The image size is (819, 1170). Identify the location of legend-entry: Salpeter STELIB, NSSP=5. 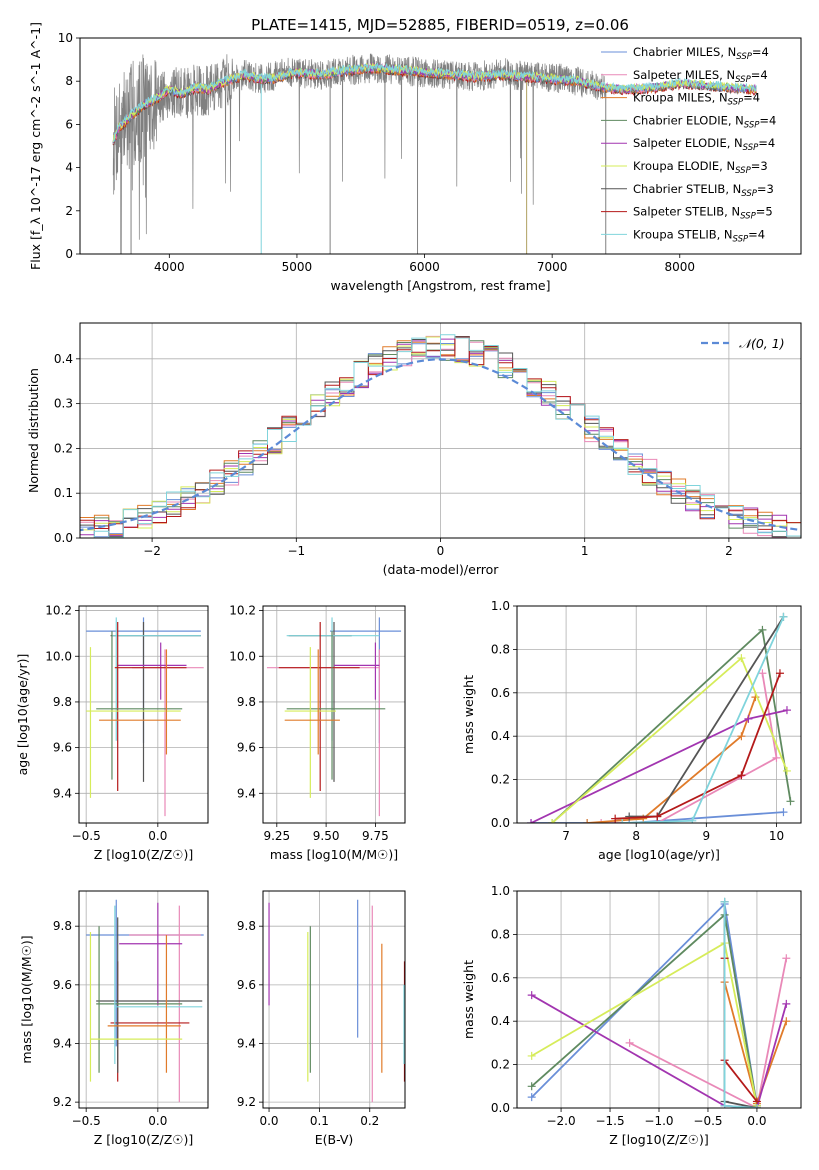
(703, 213).